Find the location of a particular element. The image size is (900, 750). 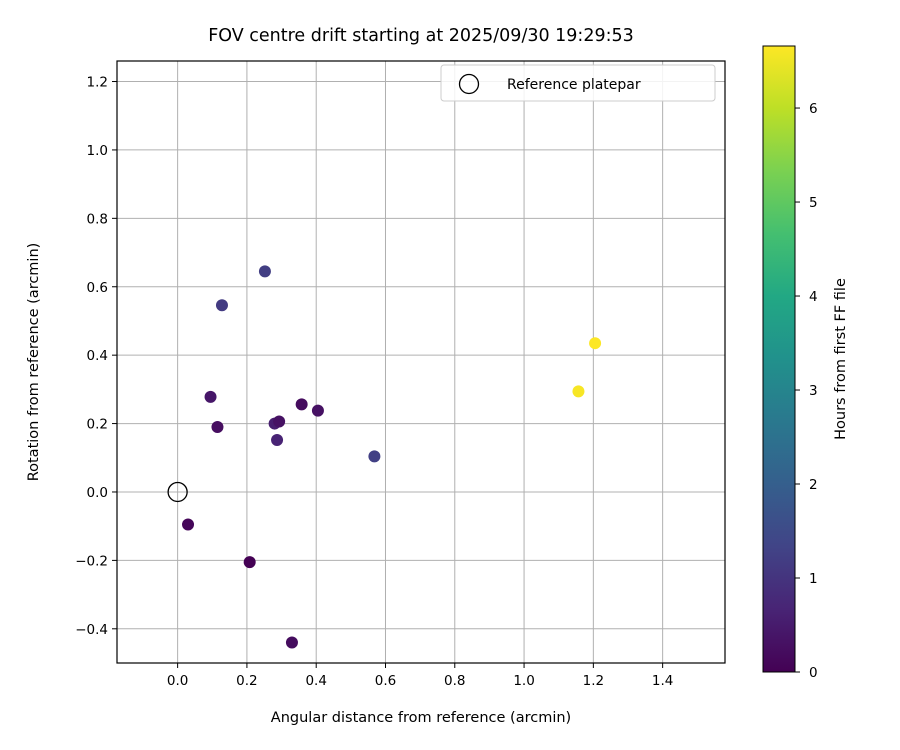

colorbar-tick-label: 5 is located at coordinates (813, 203).